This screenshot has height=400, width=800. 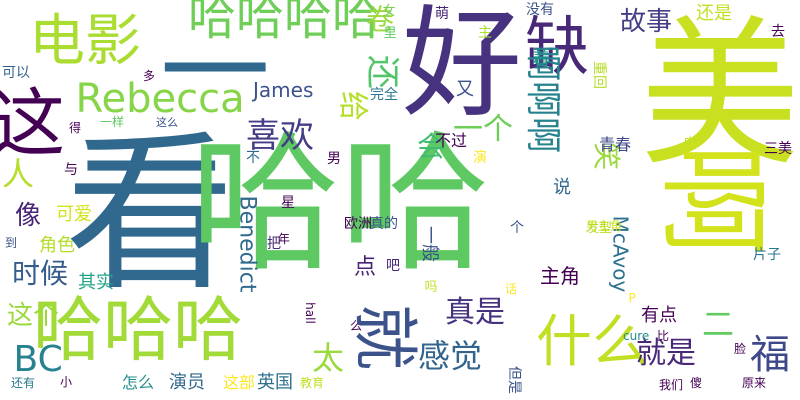 What do you see at coordinates (429, 244) in the screenshot?
I see `word: 一般` at bounding box center [429, 244].